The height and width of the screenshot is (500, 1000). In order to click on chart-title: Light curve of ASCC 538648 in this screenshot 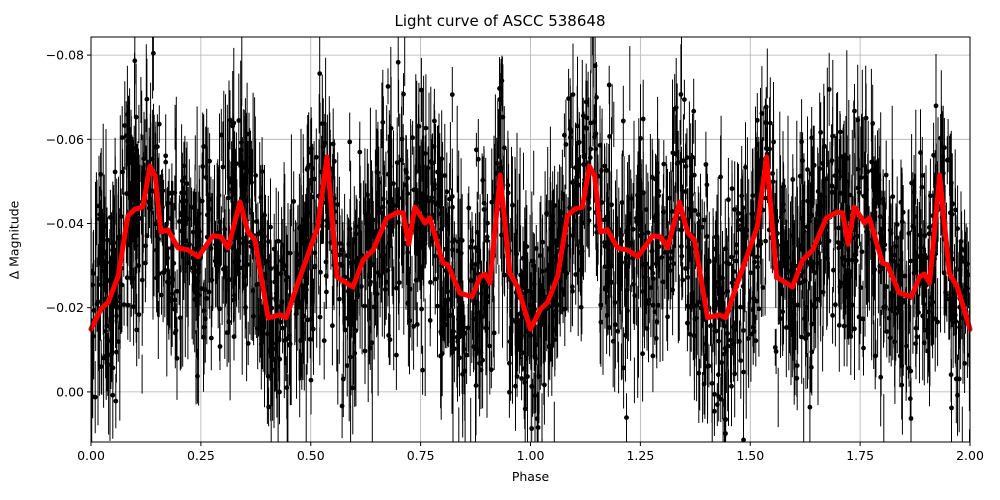, I will do `click(500, 21)`.